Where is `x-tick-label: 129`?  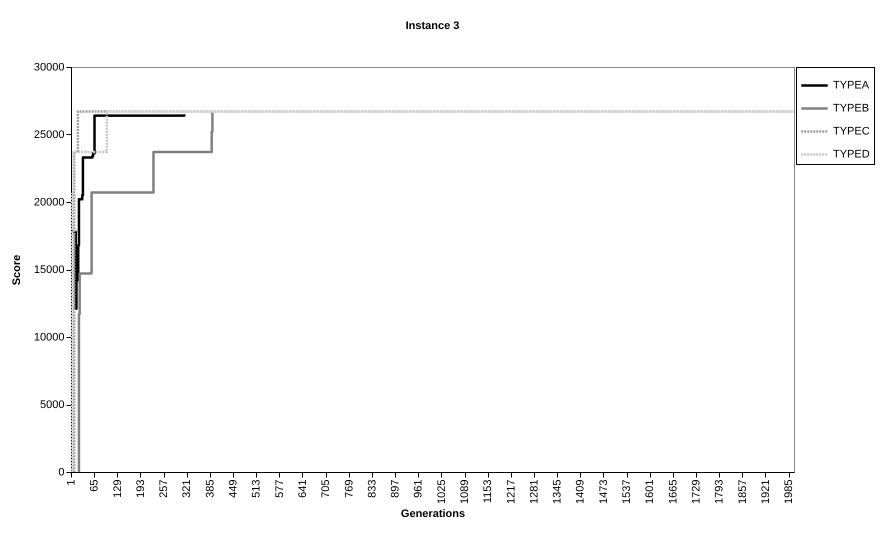 x-tick-label: 129 is located at coordinates (118, 489).